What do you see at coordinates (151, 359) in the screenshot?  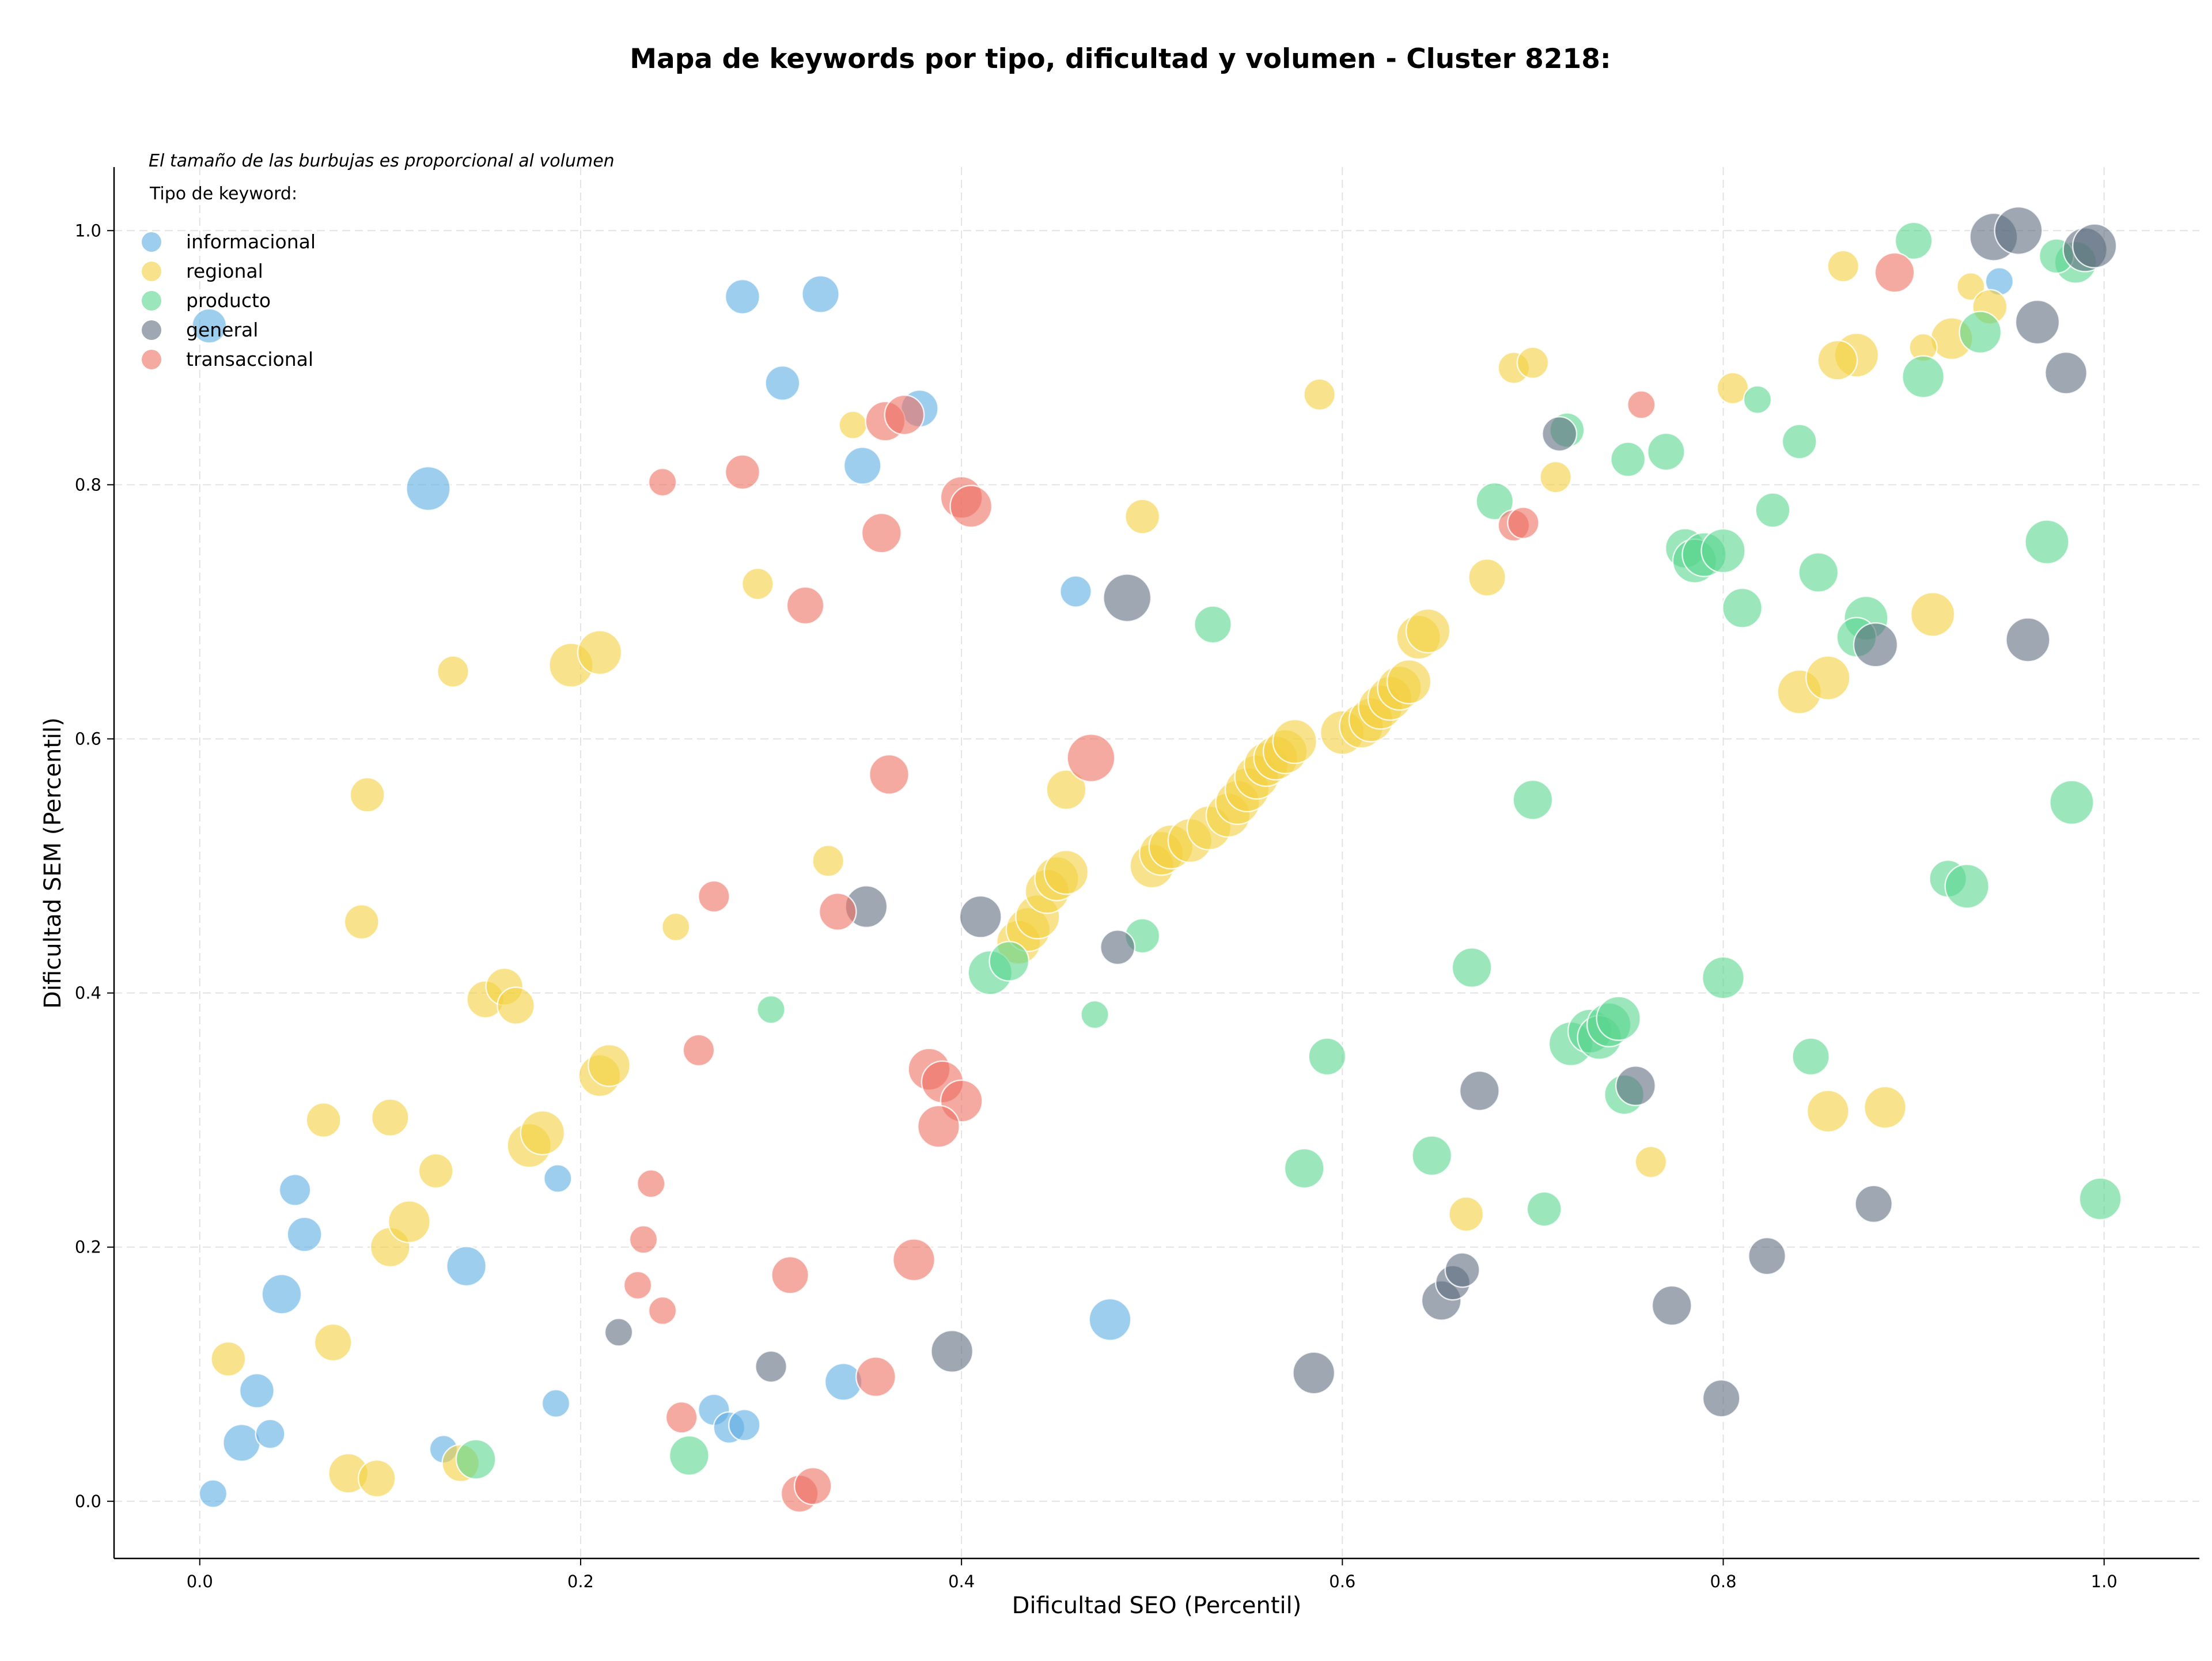 I see `legend-marker-transaccional` at bounding box center [151, 359].